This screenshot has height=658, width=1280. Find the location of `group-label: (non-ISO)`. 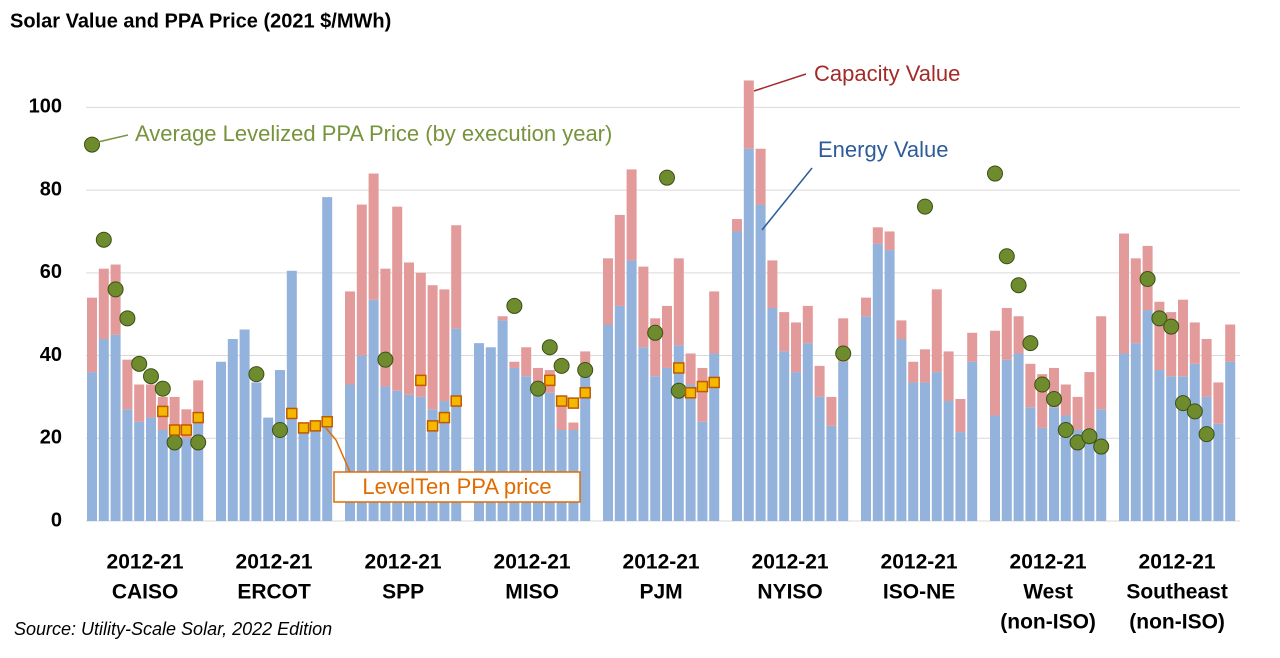

group-label: (non-ISO) is located at coordinates (1048, 622).